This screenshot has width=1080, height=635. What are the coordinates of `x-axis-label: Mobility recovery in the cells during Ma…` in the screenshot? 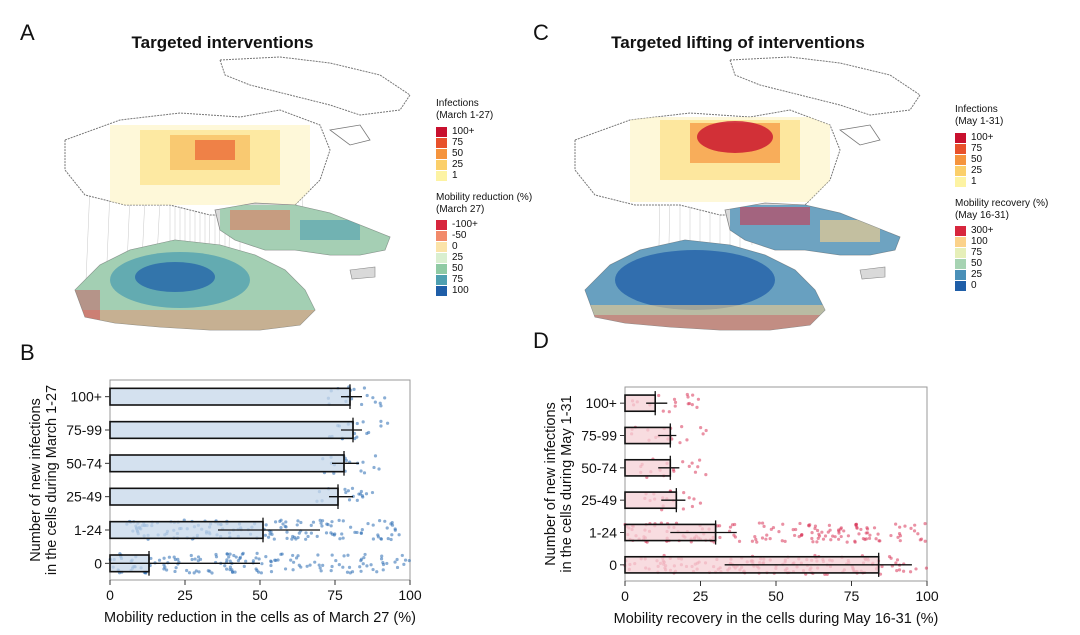 It's located at (776, 619).